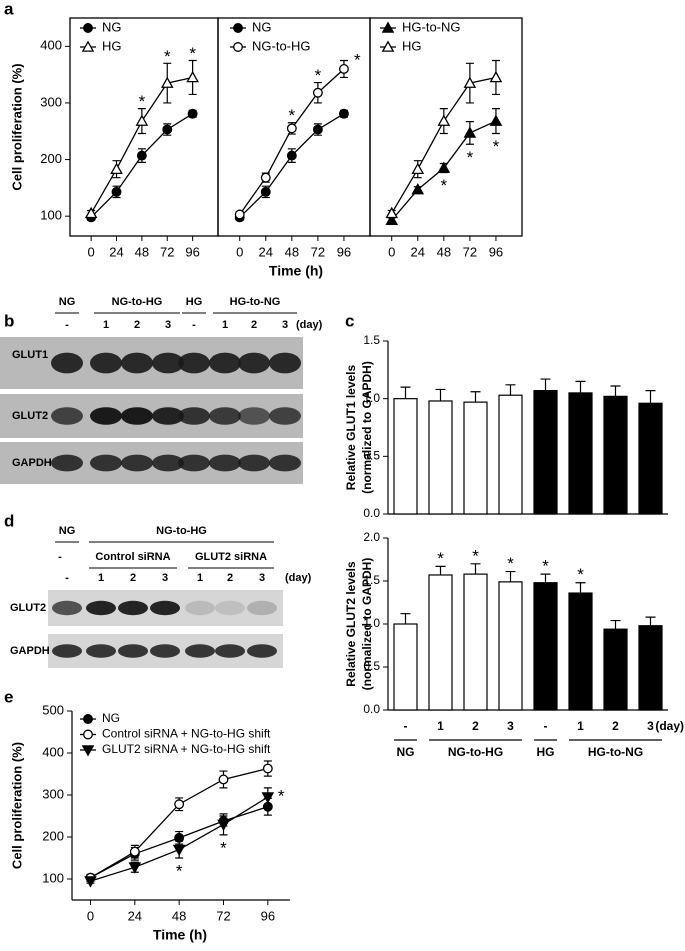 The image size is (685, 951). What do you see at coordinates (9, 520) in the screenshot?
I see `panel-label: d` at bounding box center [9, 520].